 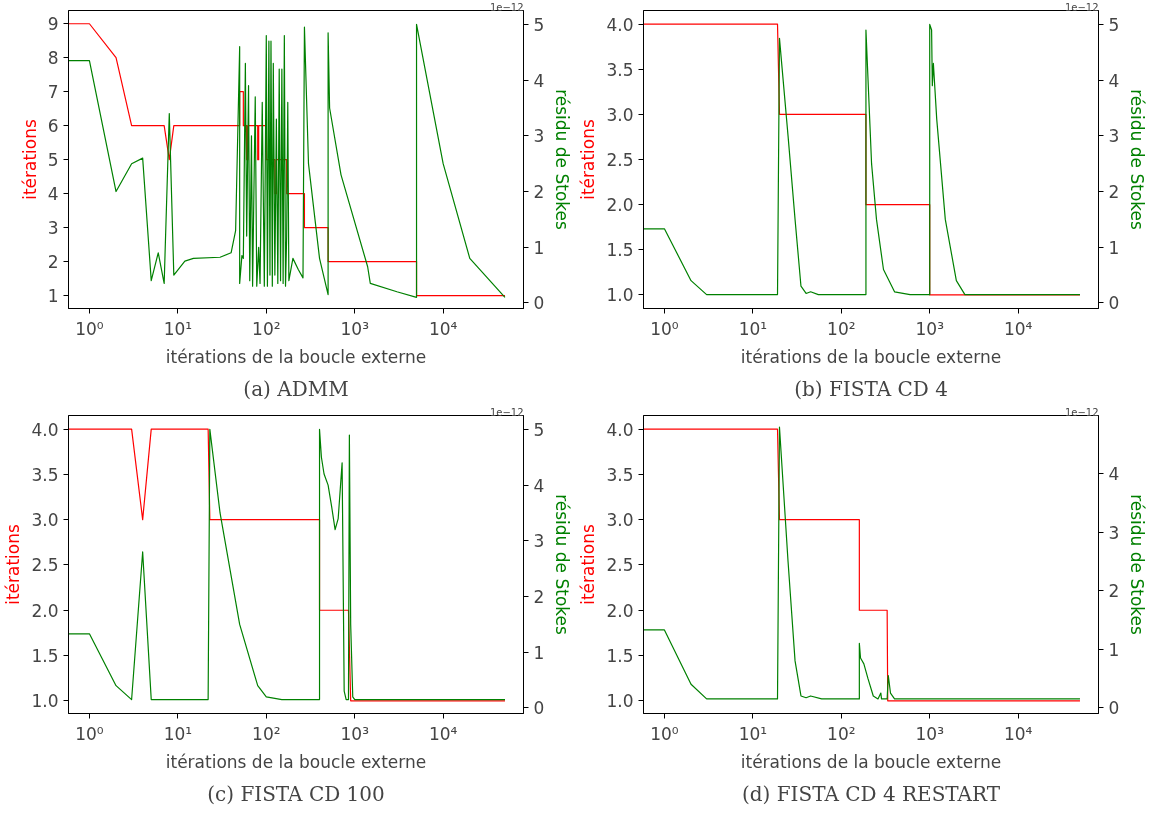 What do you see at coordinates (53, 194) in the screenshot?
I see `y-tick-label: 4` at bounding box center [53, 194].